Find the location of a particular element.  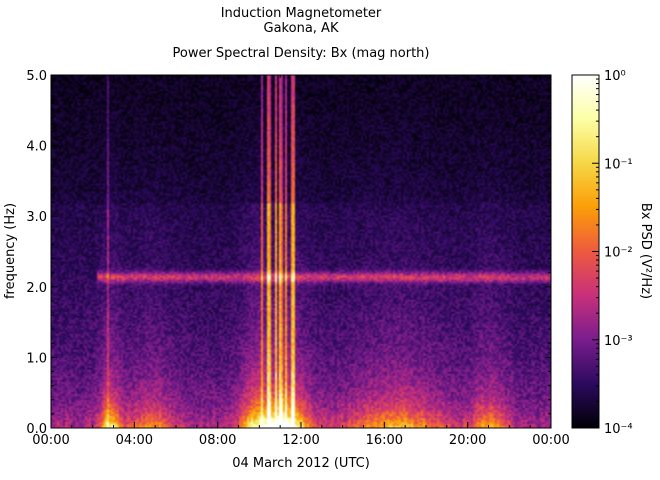

colorbar-label: Bx PSD (V²/Hz) is located at coordinates (645, 251).